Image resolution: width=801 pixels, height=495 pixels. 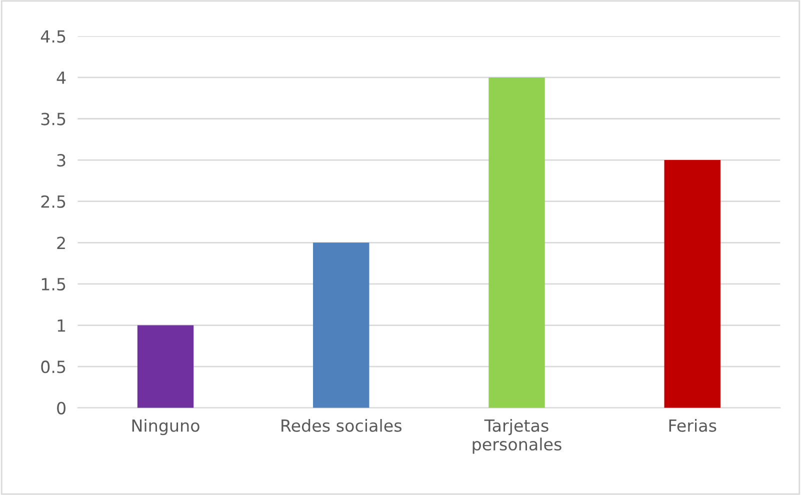 I want to click on x-tick-label: Redes sociales, so click(x=342, y=425).